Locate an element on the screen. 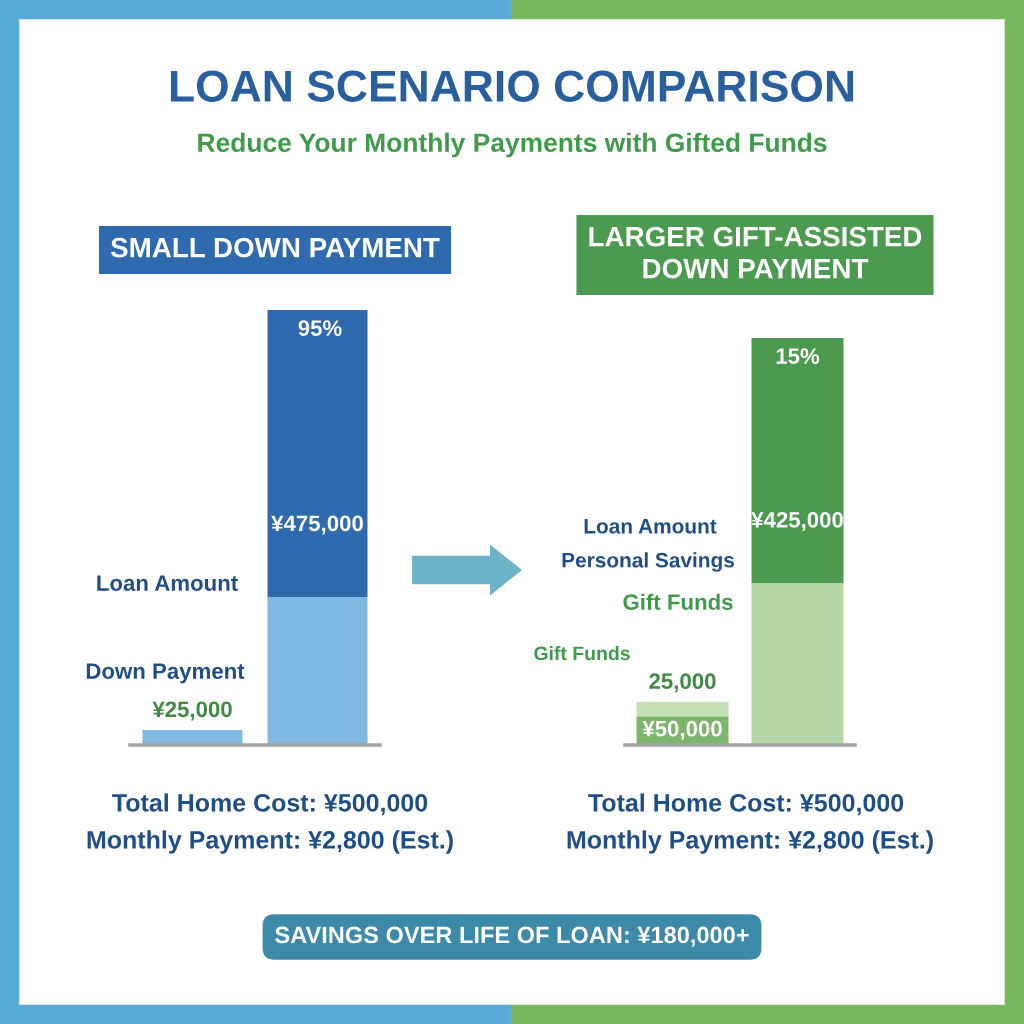 The image size is (1024, 1024). text: Reduce Your Monthly Payments with Gifted Funds is located at coordinates (512, 145).